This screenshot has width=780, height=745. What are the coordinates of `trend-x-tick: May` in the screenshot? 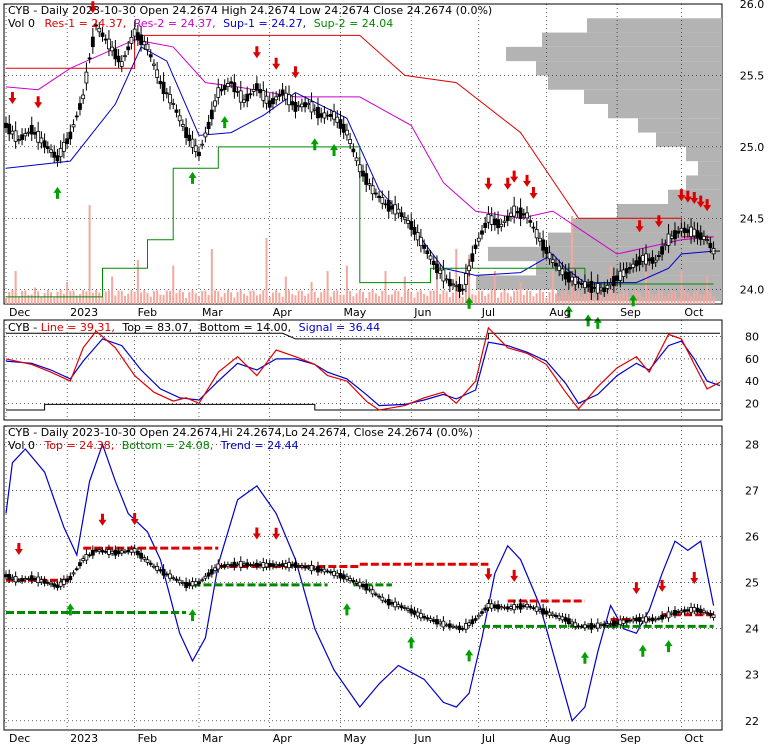 It's located at (354, 738).